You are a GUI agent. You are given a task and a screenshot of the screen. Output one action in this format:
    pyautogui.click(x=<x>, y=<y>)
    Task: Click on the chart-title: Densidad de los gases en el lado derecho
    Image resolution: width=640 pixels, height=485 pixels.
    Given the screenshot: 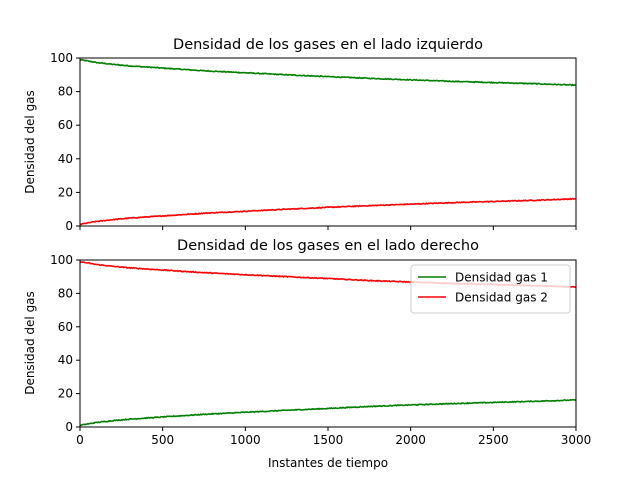 What is the action you would take?
    pyautogui.click(x=328, y=246)
    